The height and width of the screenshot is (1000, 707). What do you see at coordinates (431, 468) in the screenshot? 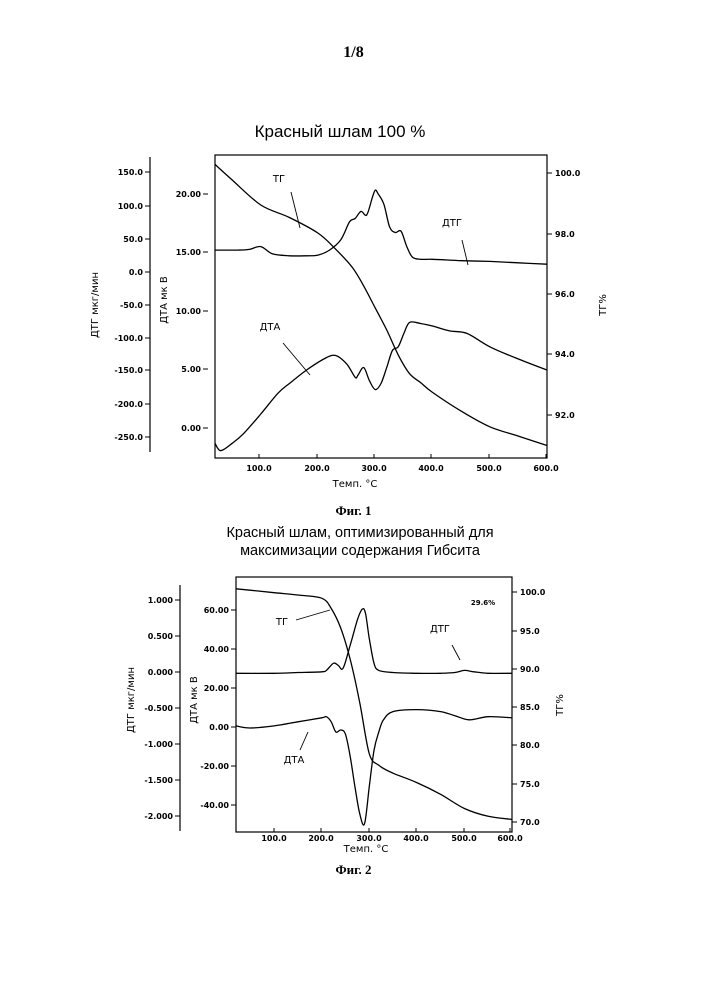
I see `fig1-x-tick-label: 400.0` at bounding box center [431, 468].